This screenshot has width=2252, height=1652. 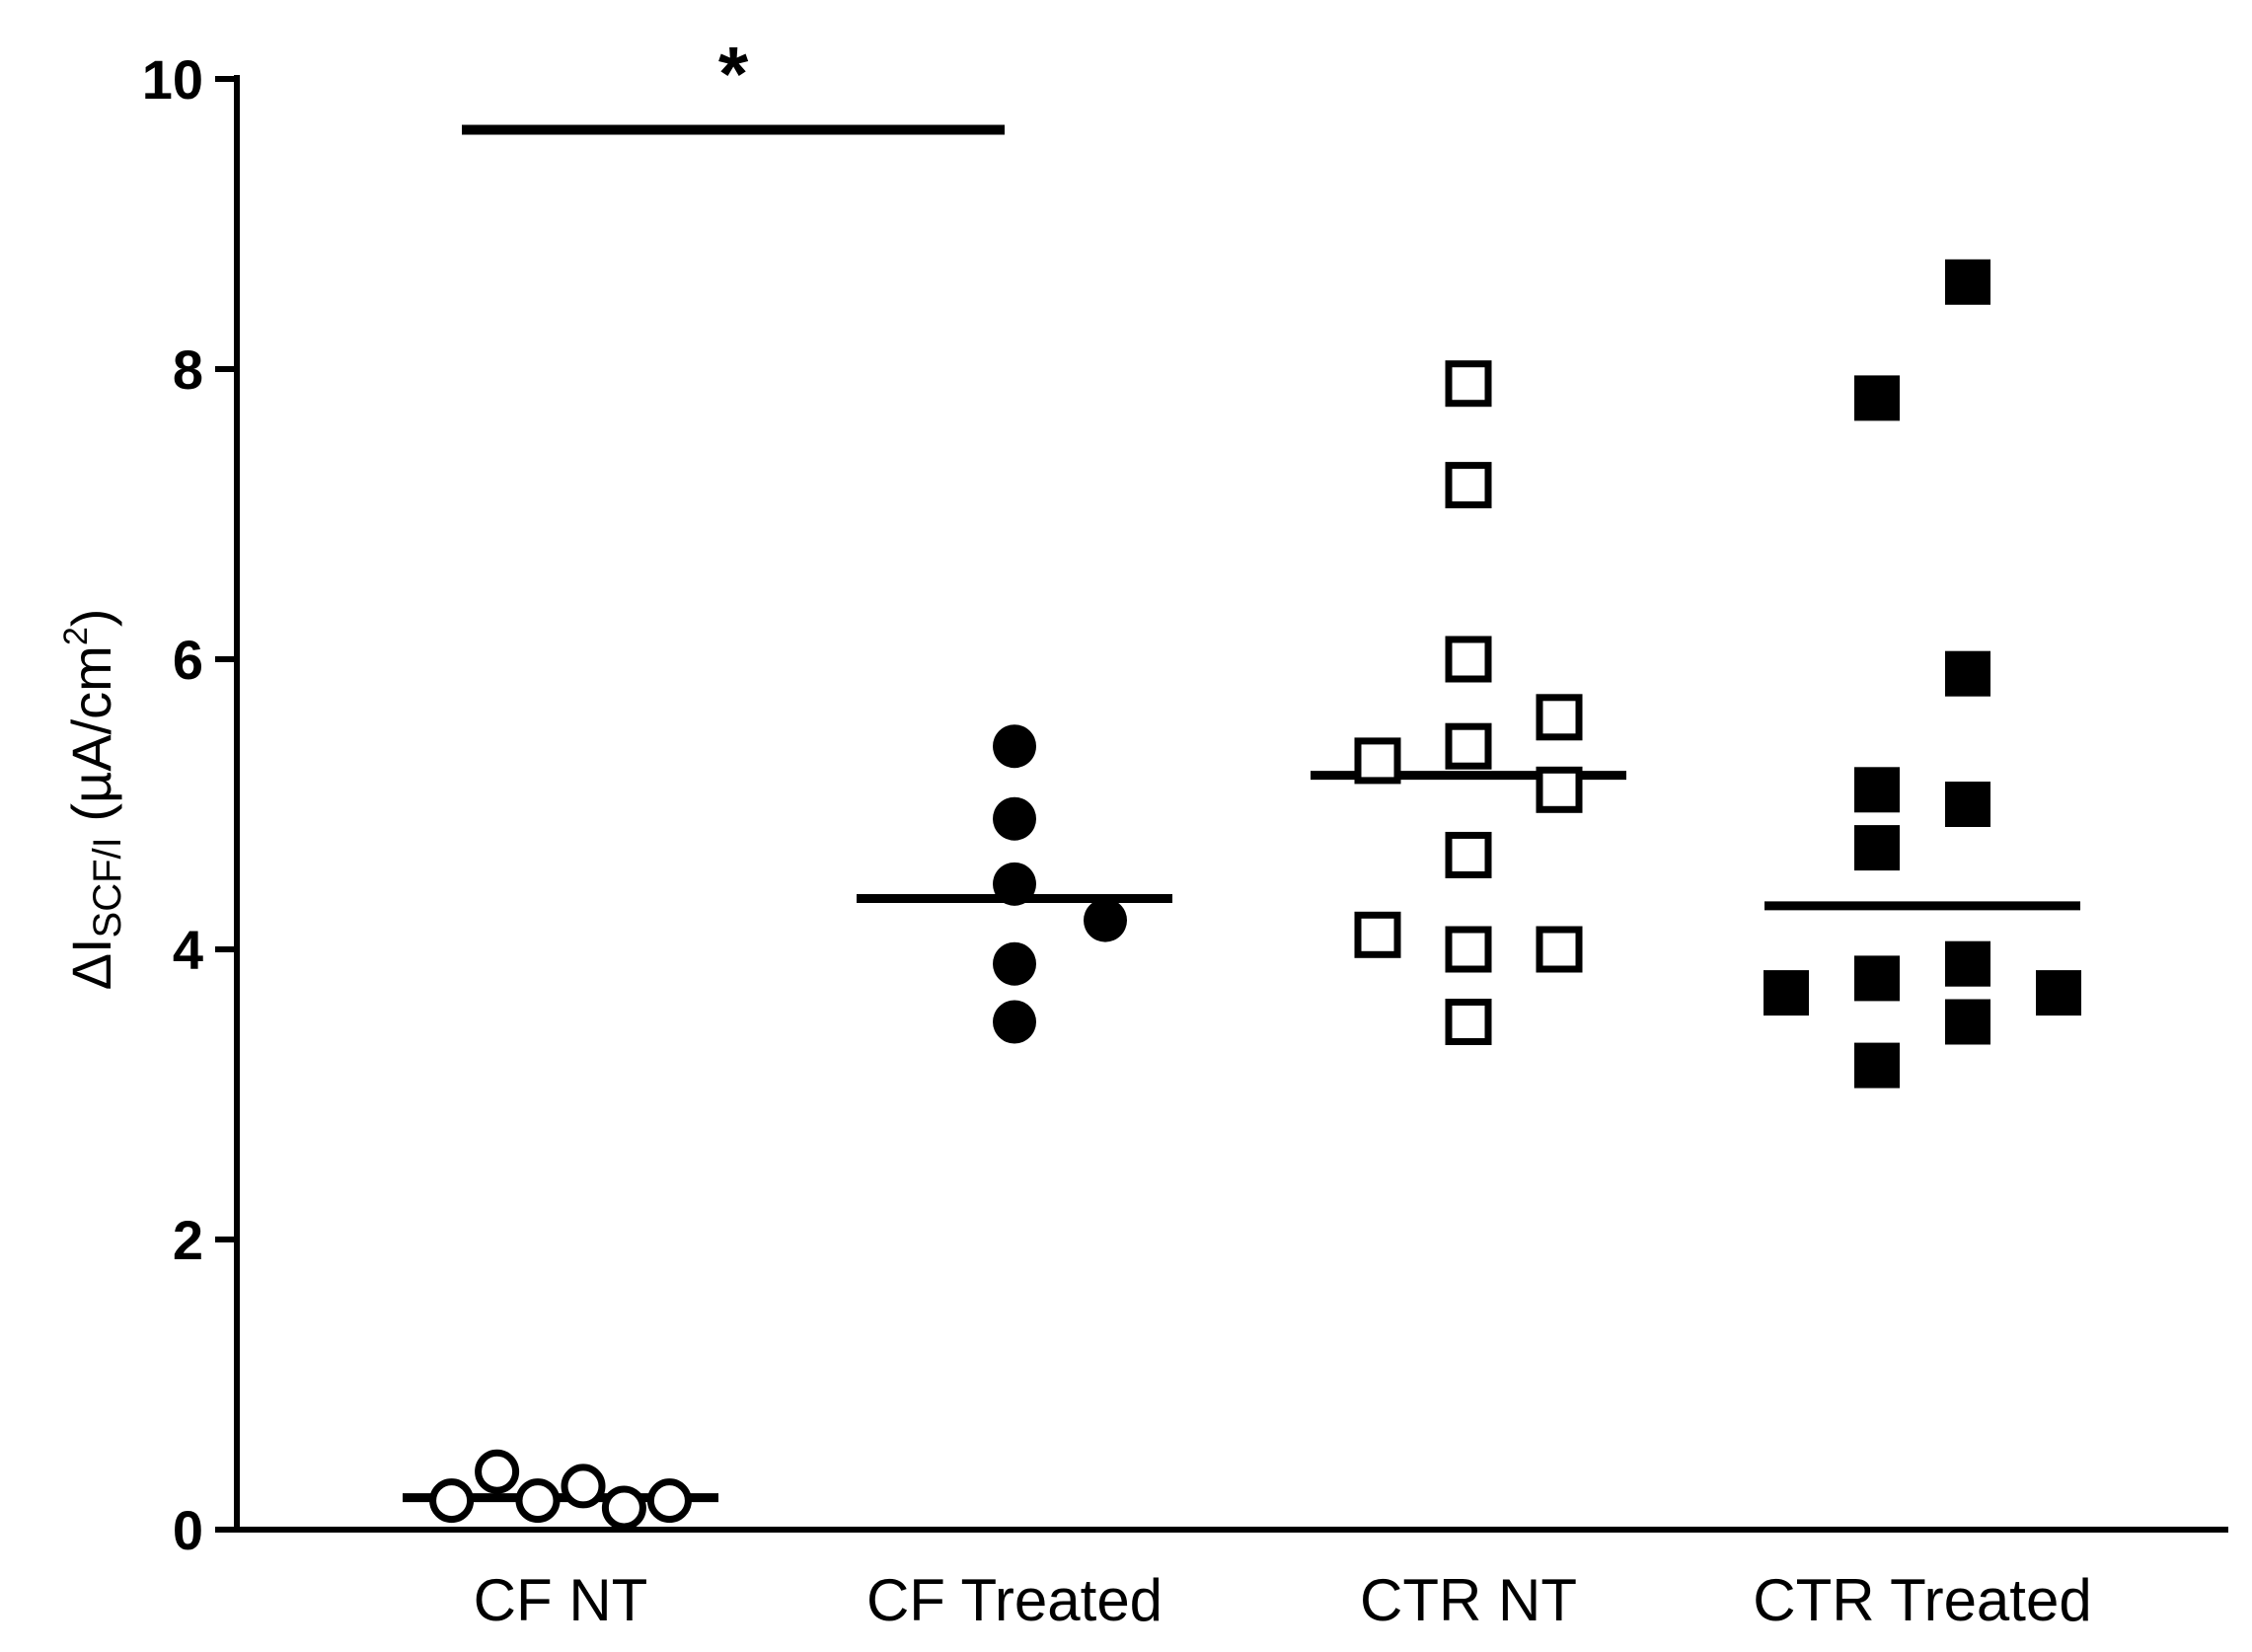 I want to click on y-tick-label: 0, so click(x=188, y=1530).